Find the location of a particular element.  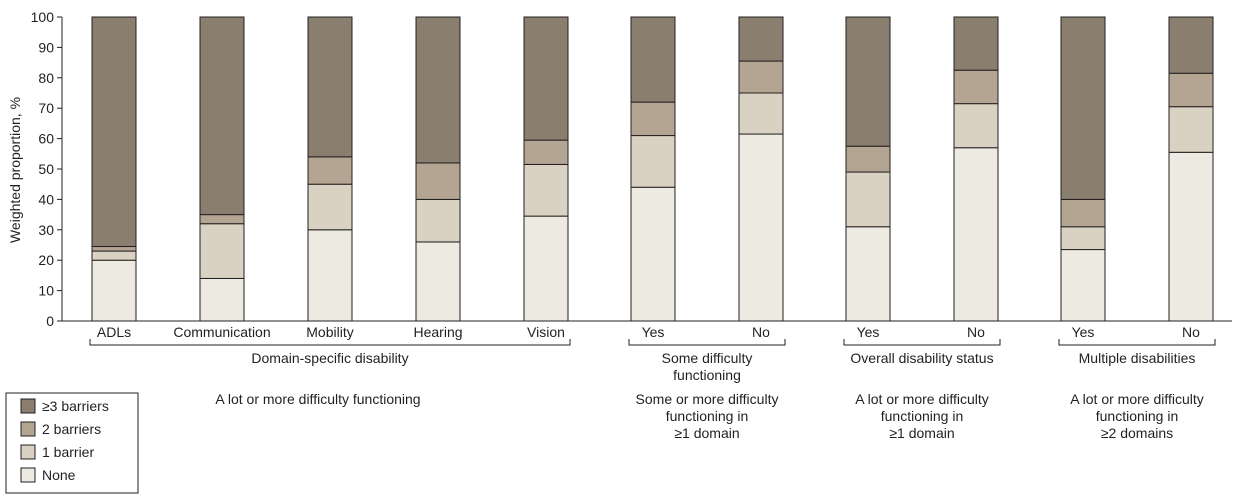

y-tick-label: 50 is located at coordinates (46, 169).